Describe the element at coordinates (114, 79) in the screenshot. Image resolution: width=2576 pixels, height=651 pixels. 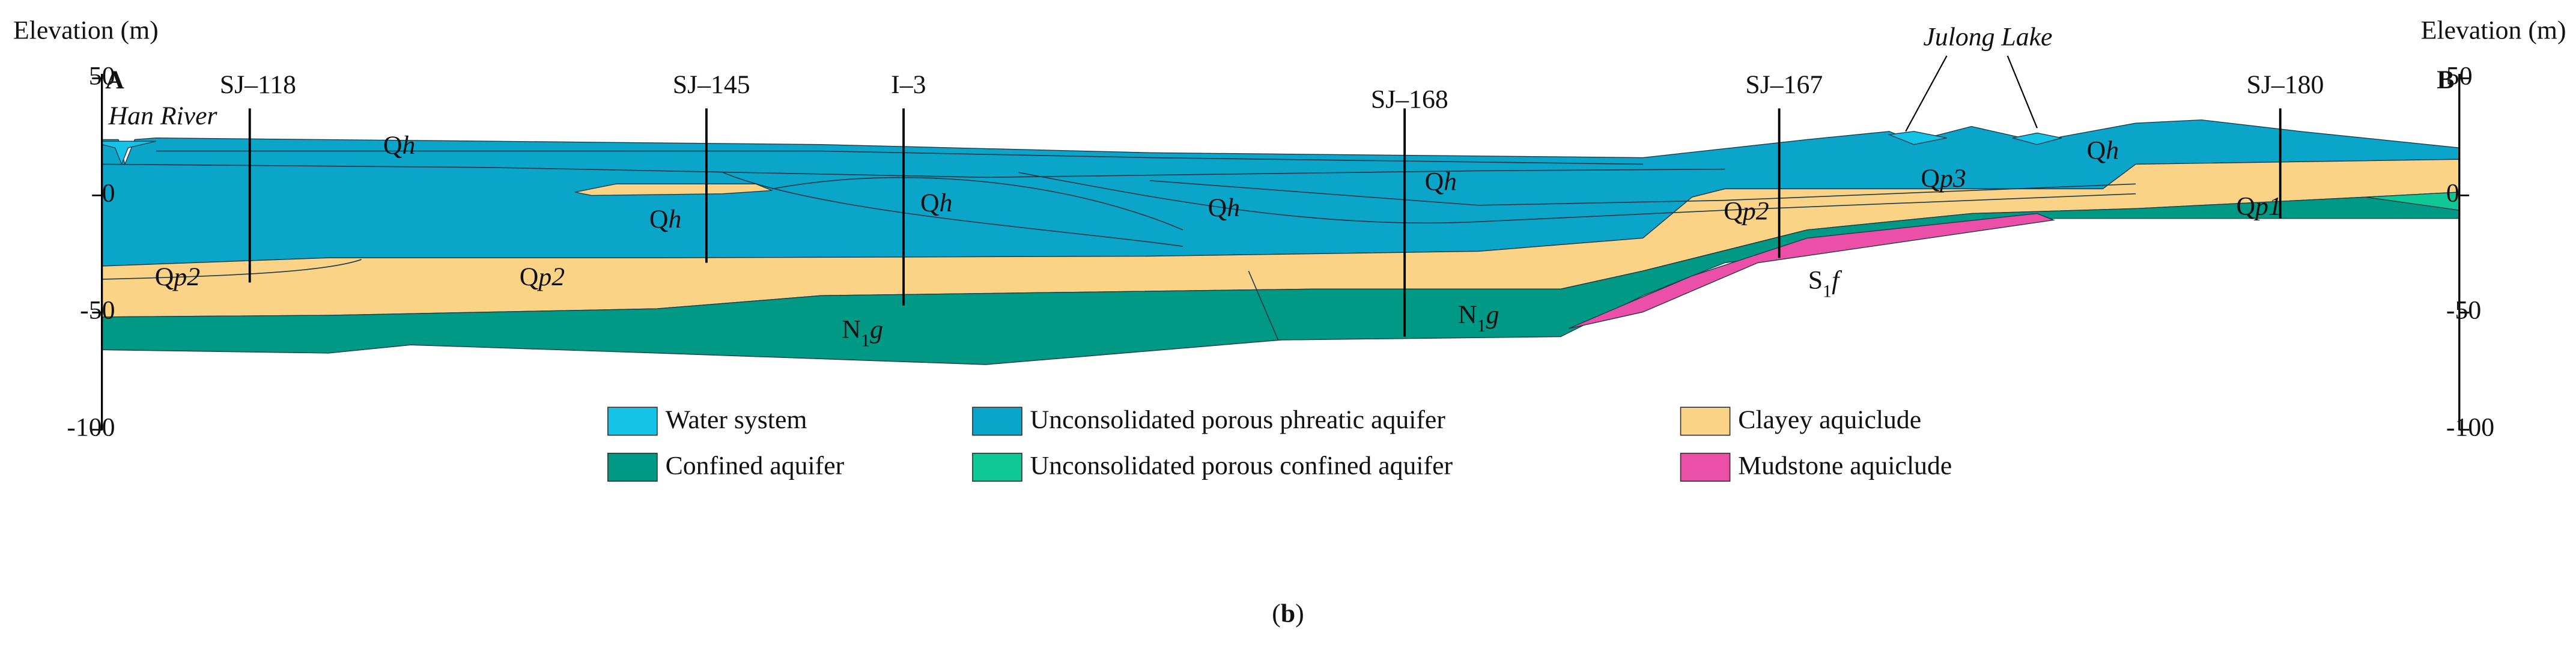
I see `section-end: A` at that location.